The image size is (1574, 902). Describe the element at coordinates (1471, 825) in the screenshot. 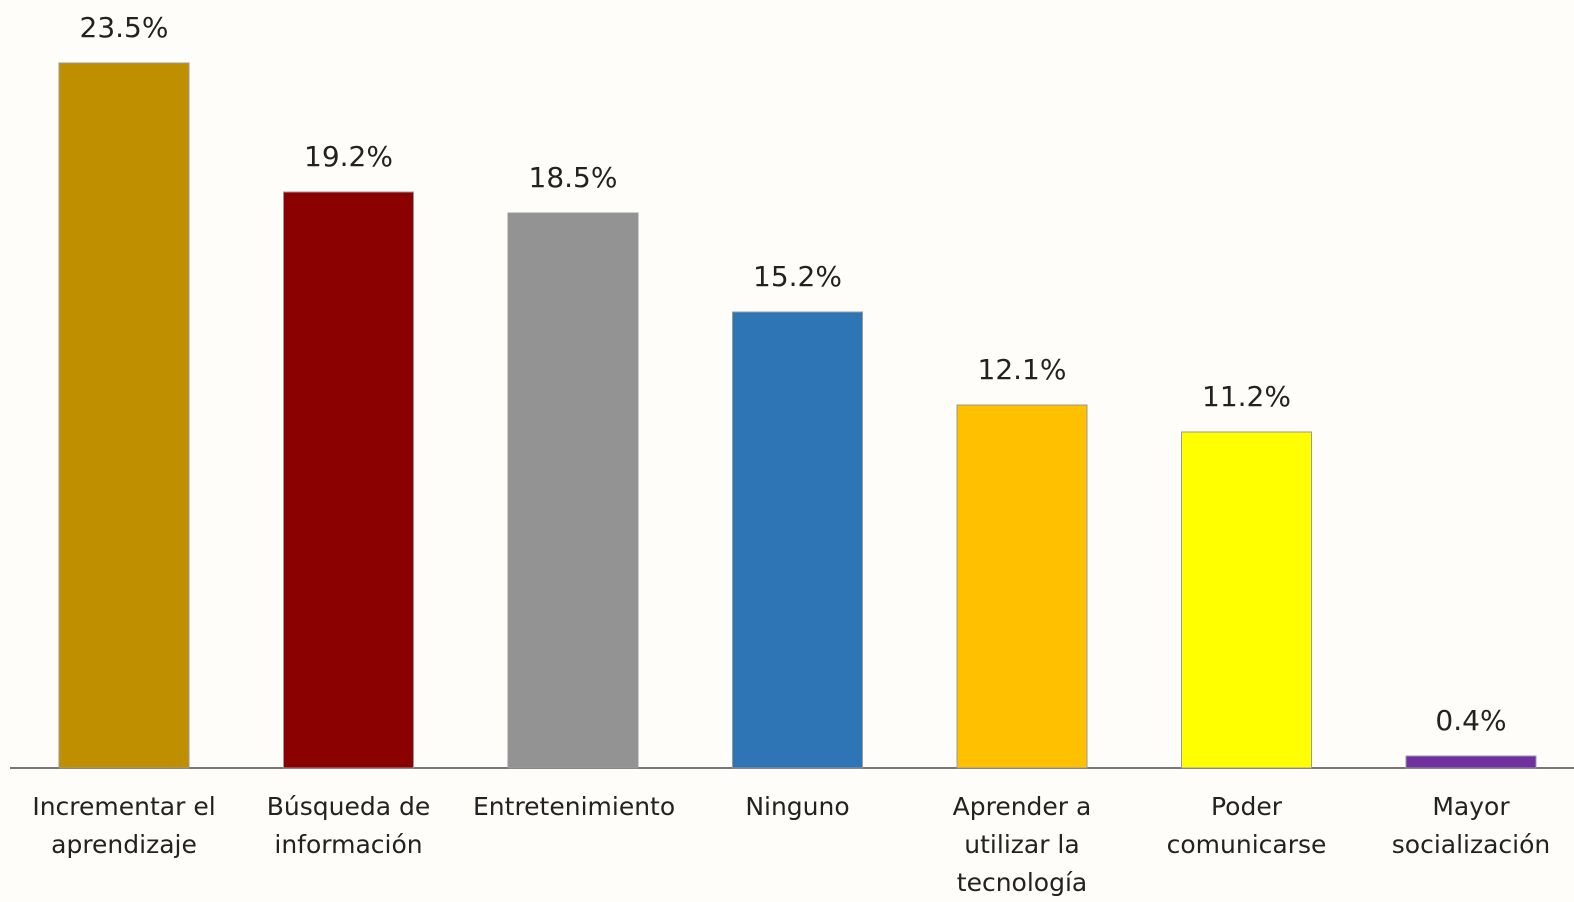

I see `x-tick-label: Mayor socialización` at that location.